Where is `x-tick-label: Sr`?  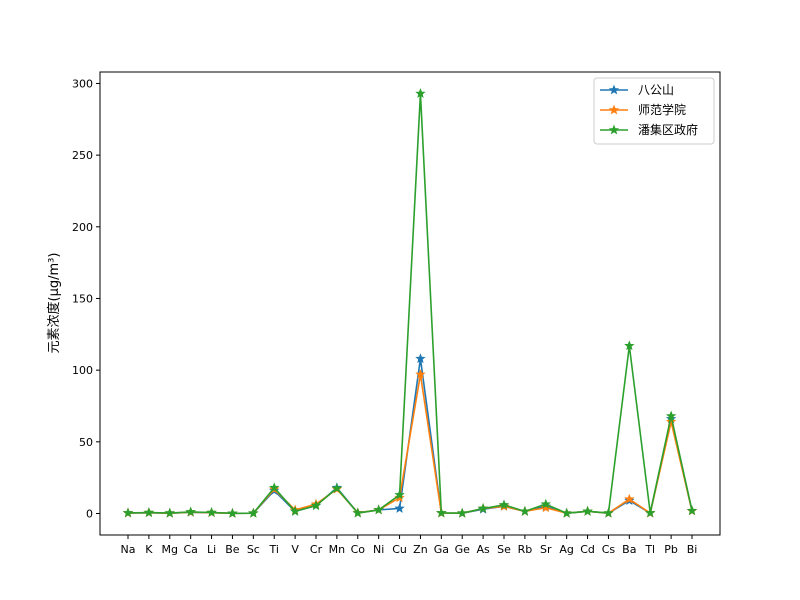
x-tick-label: Sr is located at coordinates (546, 549).